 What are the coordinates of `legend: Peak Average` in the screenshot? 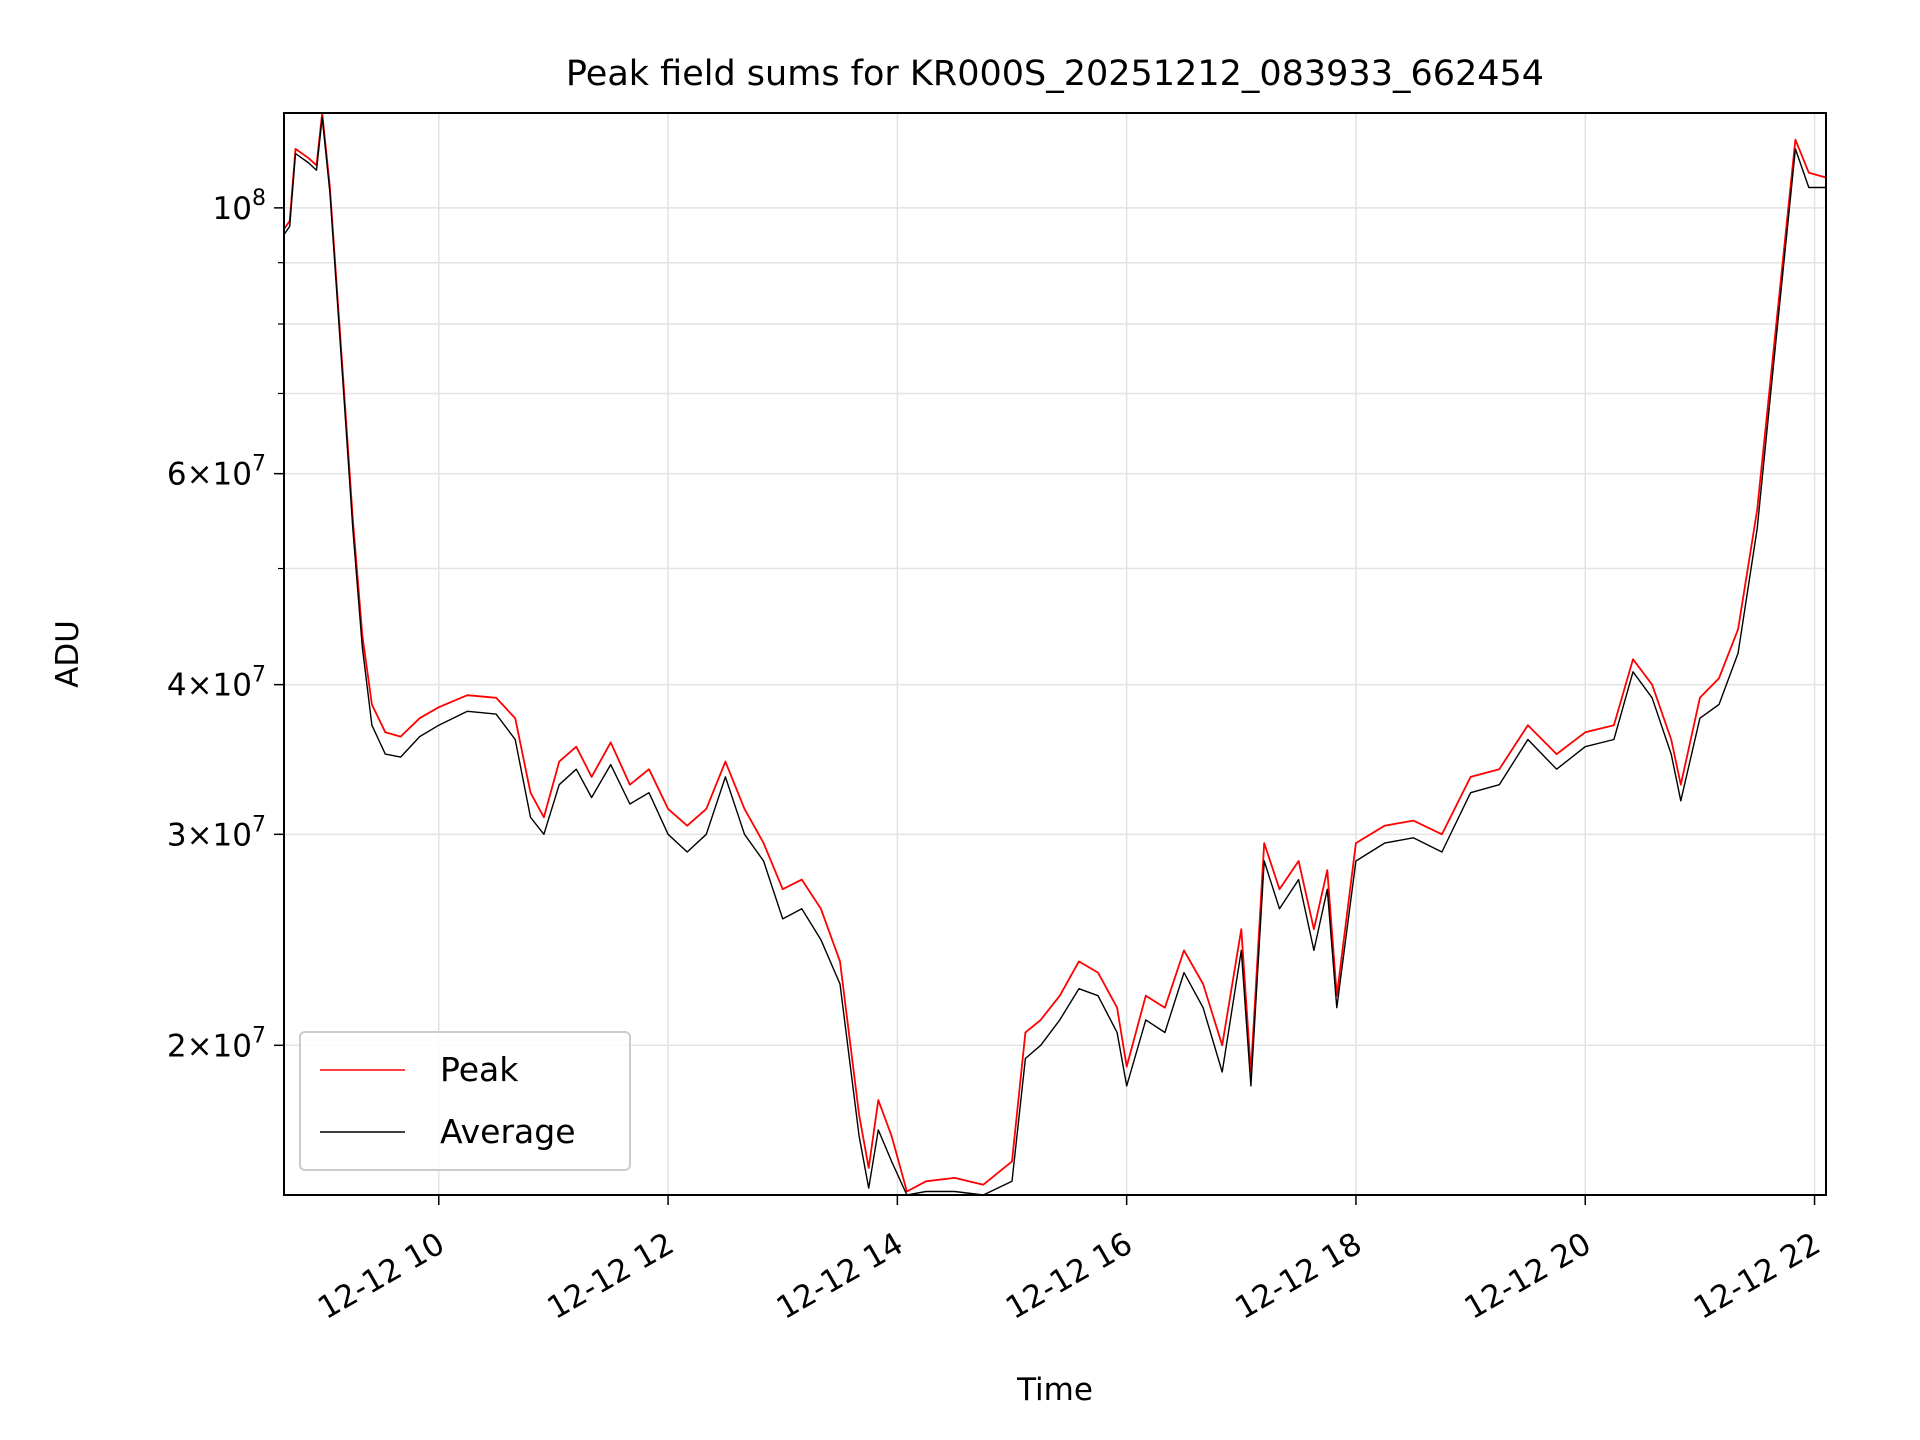 It's located at (465, 1101).